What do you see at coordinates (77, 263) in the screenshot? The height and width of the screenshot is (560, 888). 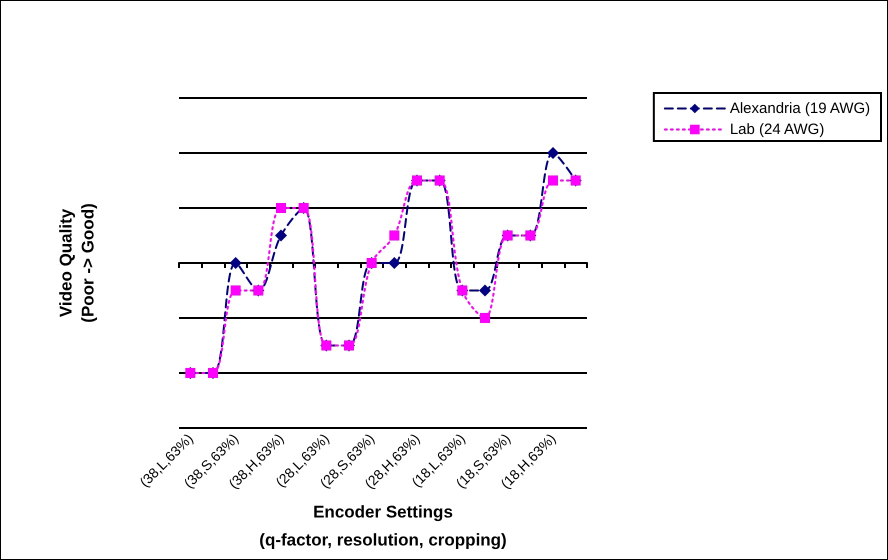 I see `y-axis-title: Video Quality (Poor -> Good)` at bounding box center [77, 263].